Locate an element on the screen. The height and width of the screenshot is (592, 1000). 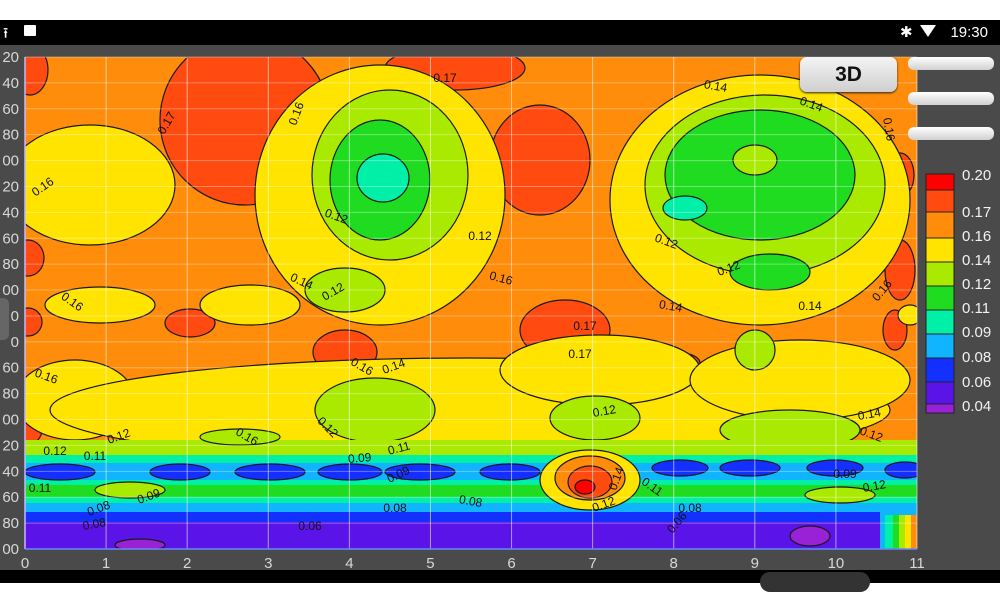
contour-label: 0.16 is located at coordinates (501, 278).